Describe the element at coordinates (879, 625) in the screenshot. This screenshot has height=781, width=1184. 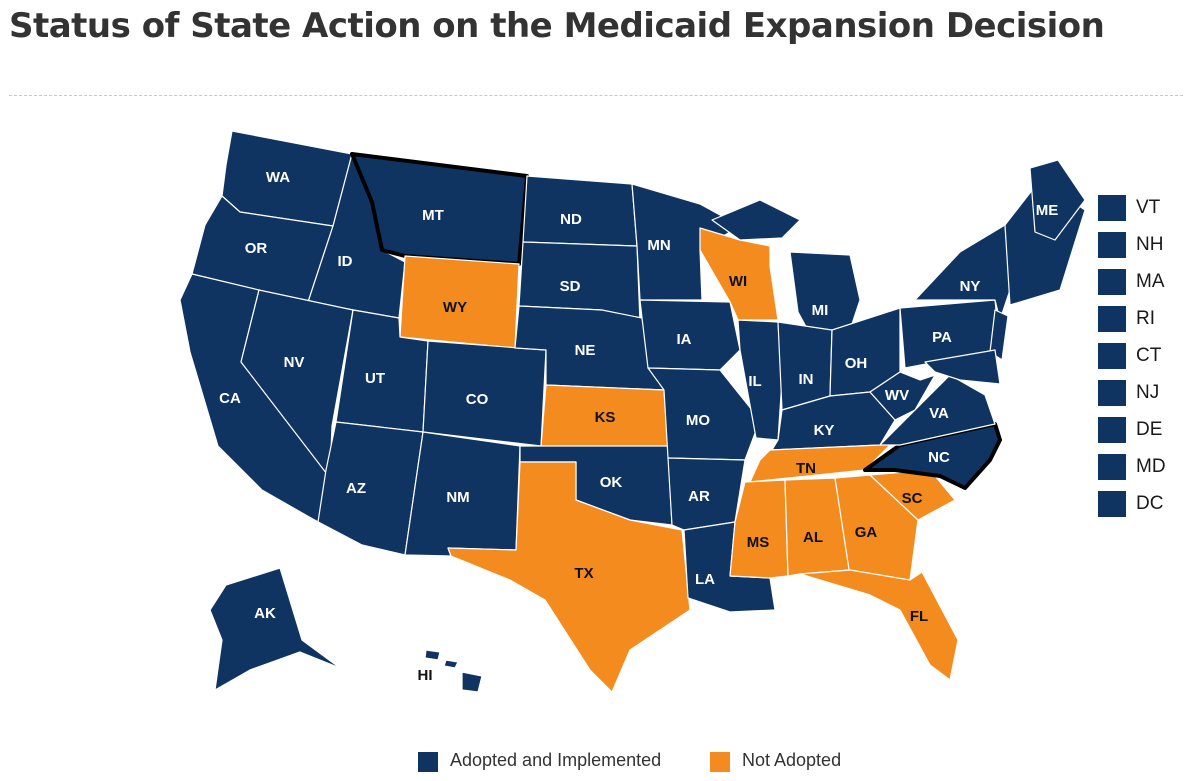
I see `state-fl` at that location.